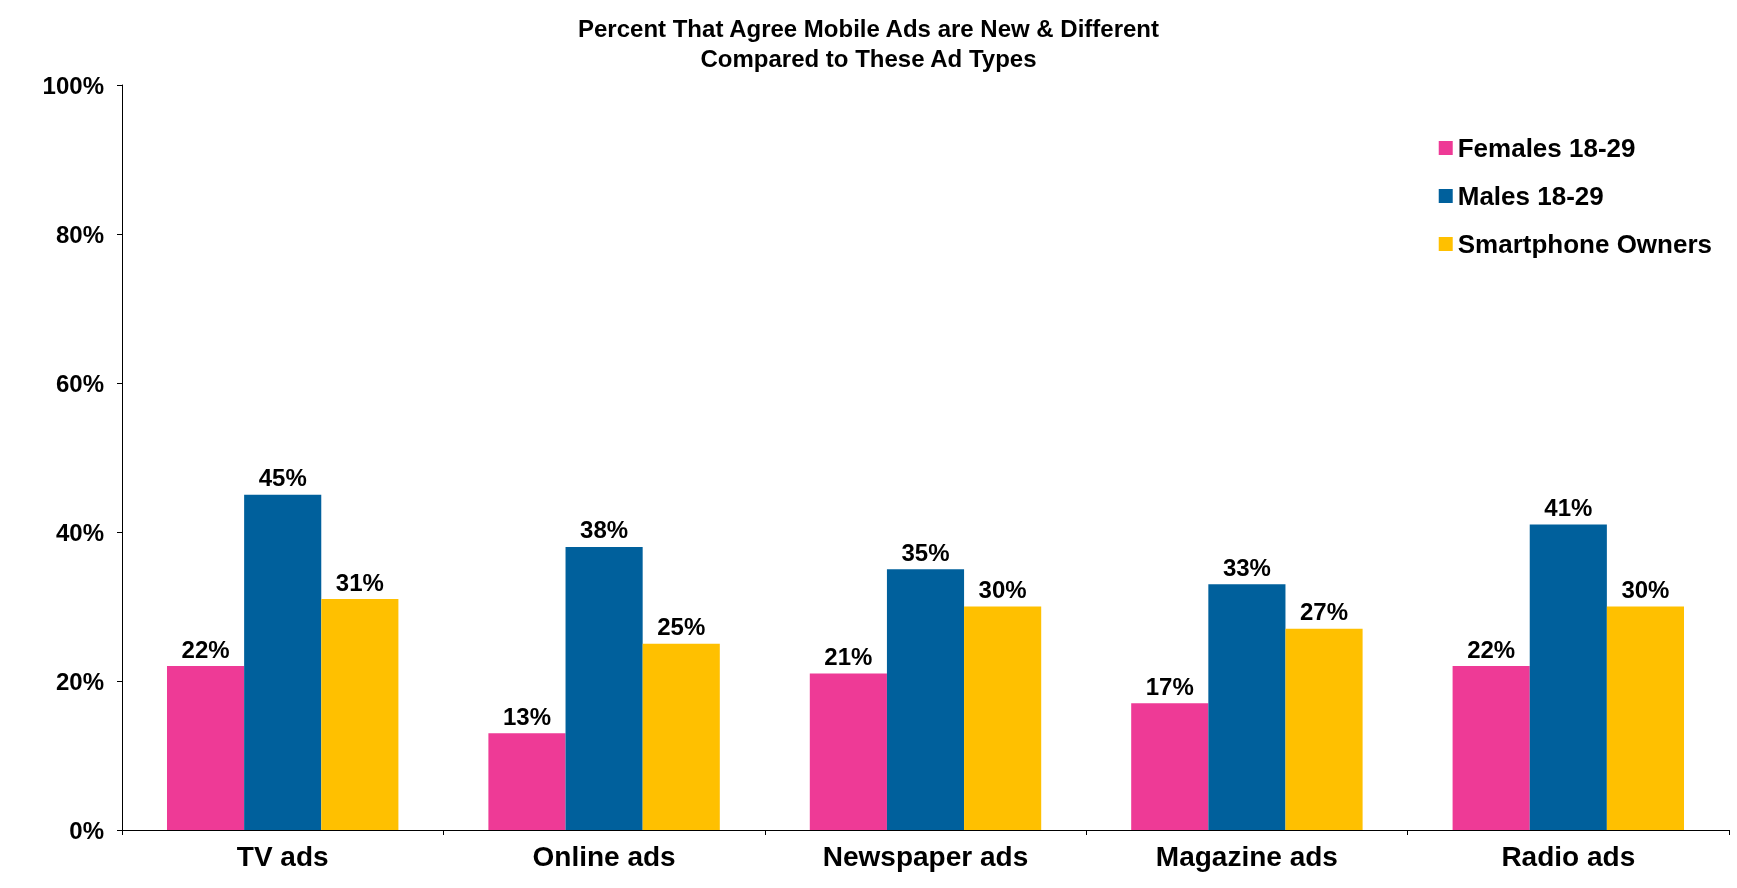  Describe the element at coordinates (848, 657) in the screenshot. I see `data-label: 21%` at that location.